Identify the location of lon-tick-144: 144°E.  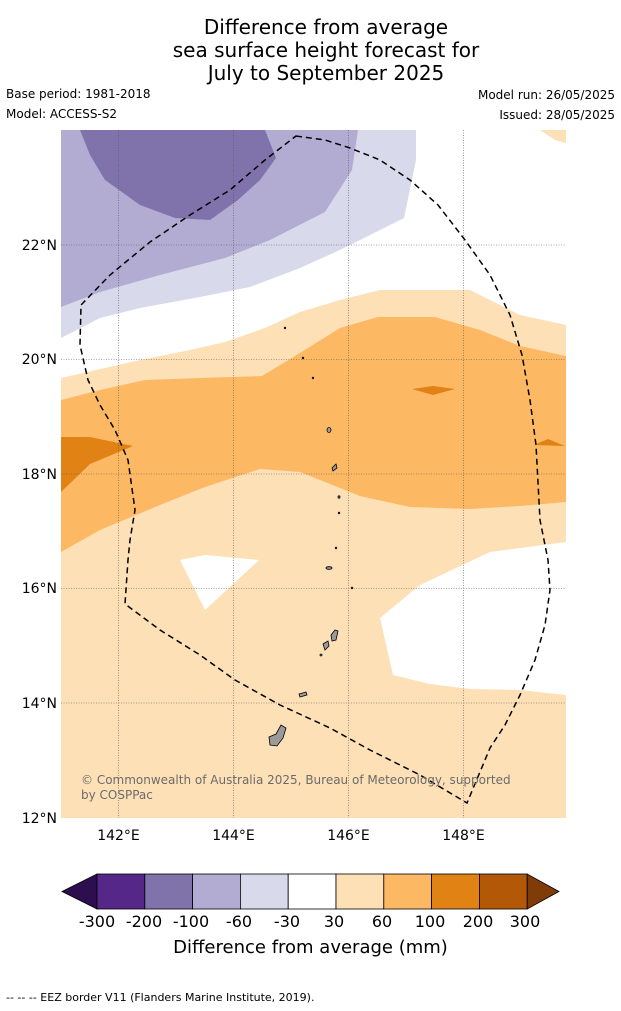
(233, 836).